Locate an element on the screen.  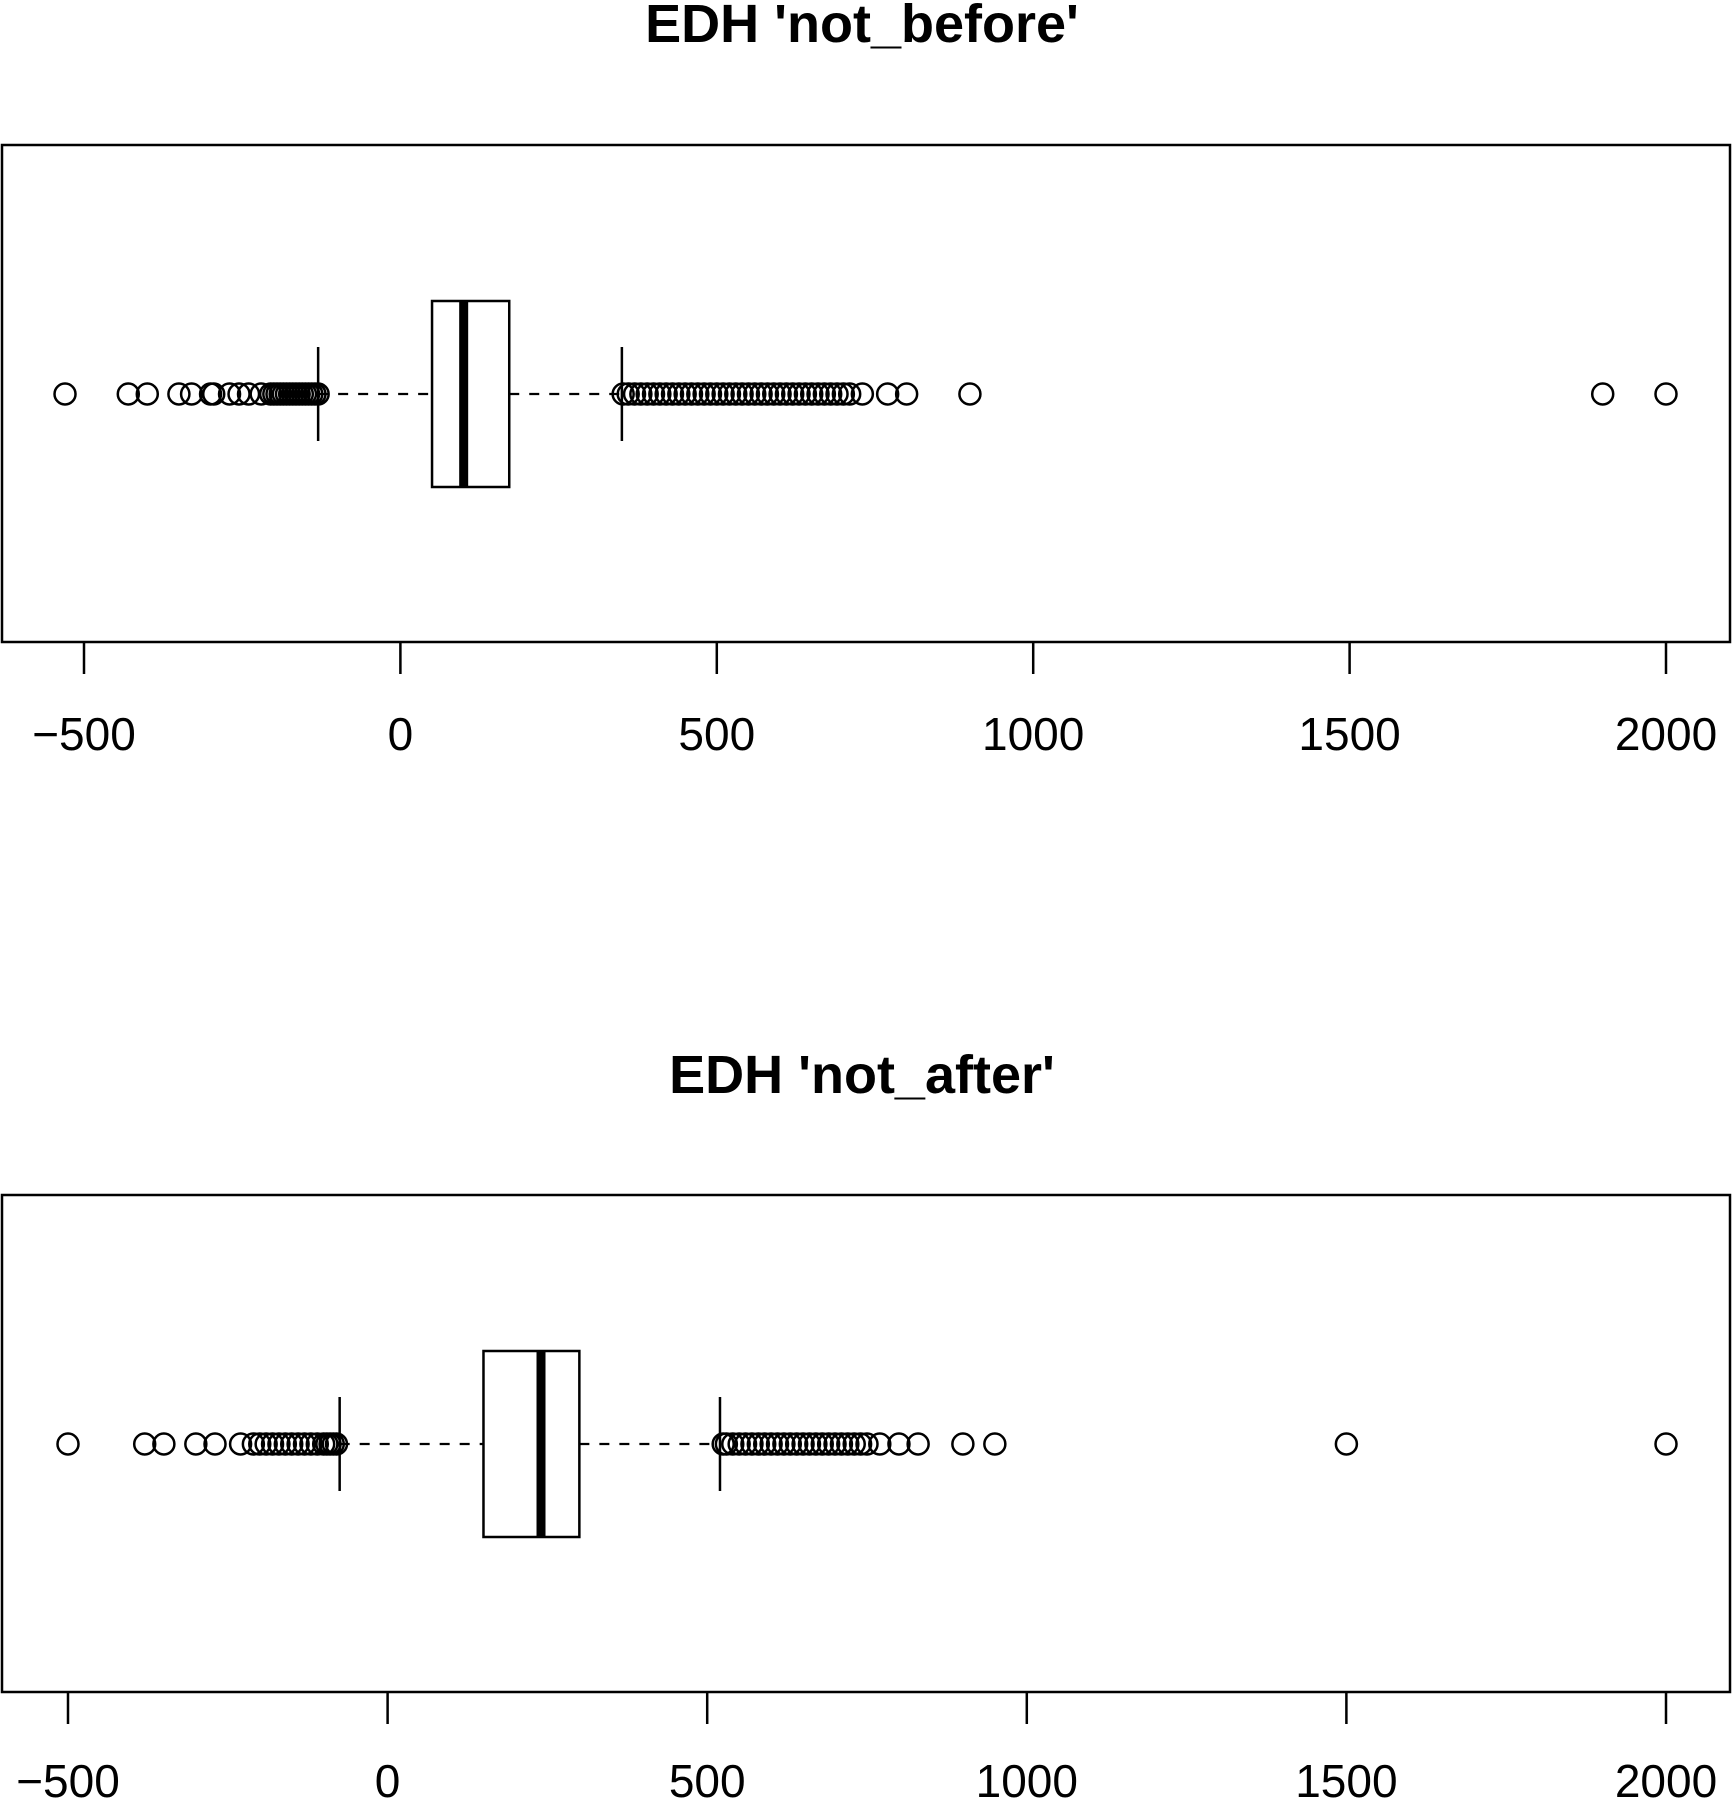
chart-title-not-before: EDH 'not_before' is located at coordinates (862, 27).